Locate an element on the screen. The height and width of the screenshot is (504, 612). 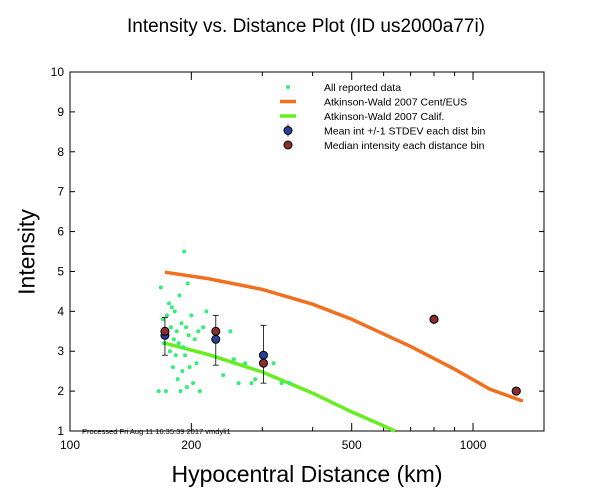
y-tick-label: 6 is located at coordinates (60, 232).